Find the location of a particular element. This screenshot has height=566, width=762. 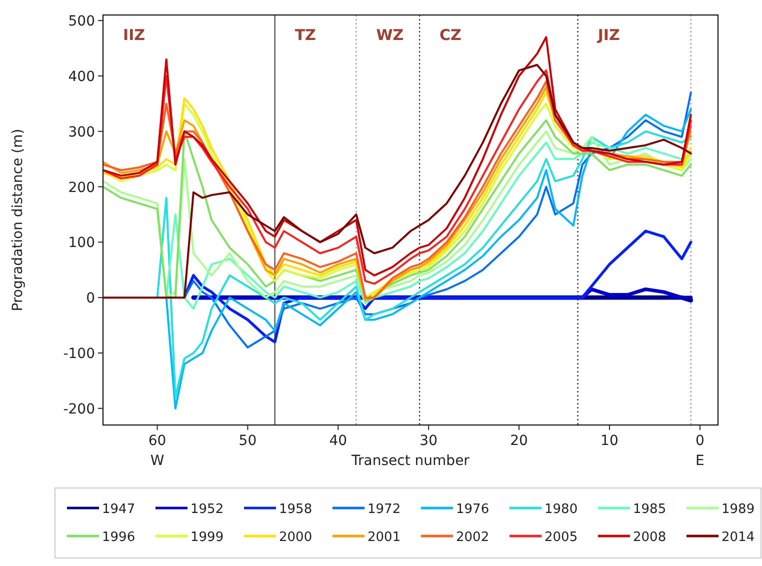

legend-label: 1972 is located at coordinates (384, 509).